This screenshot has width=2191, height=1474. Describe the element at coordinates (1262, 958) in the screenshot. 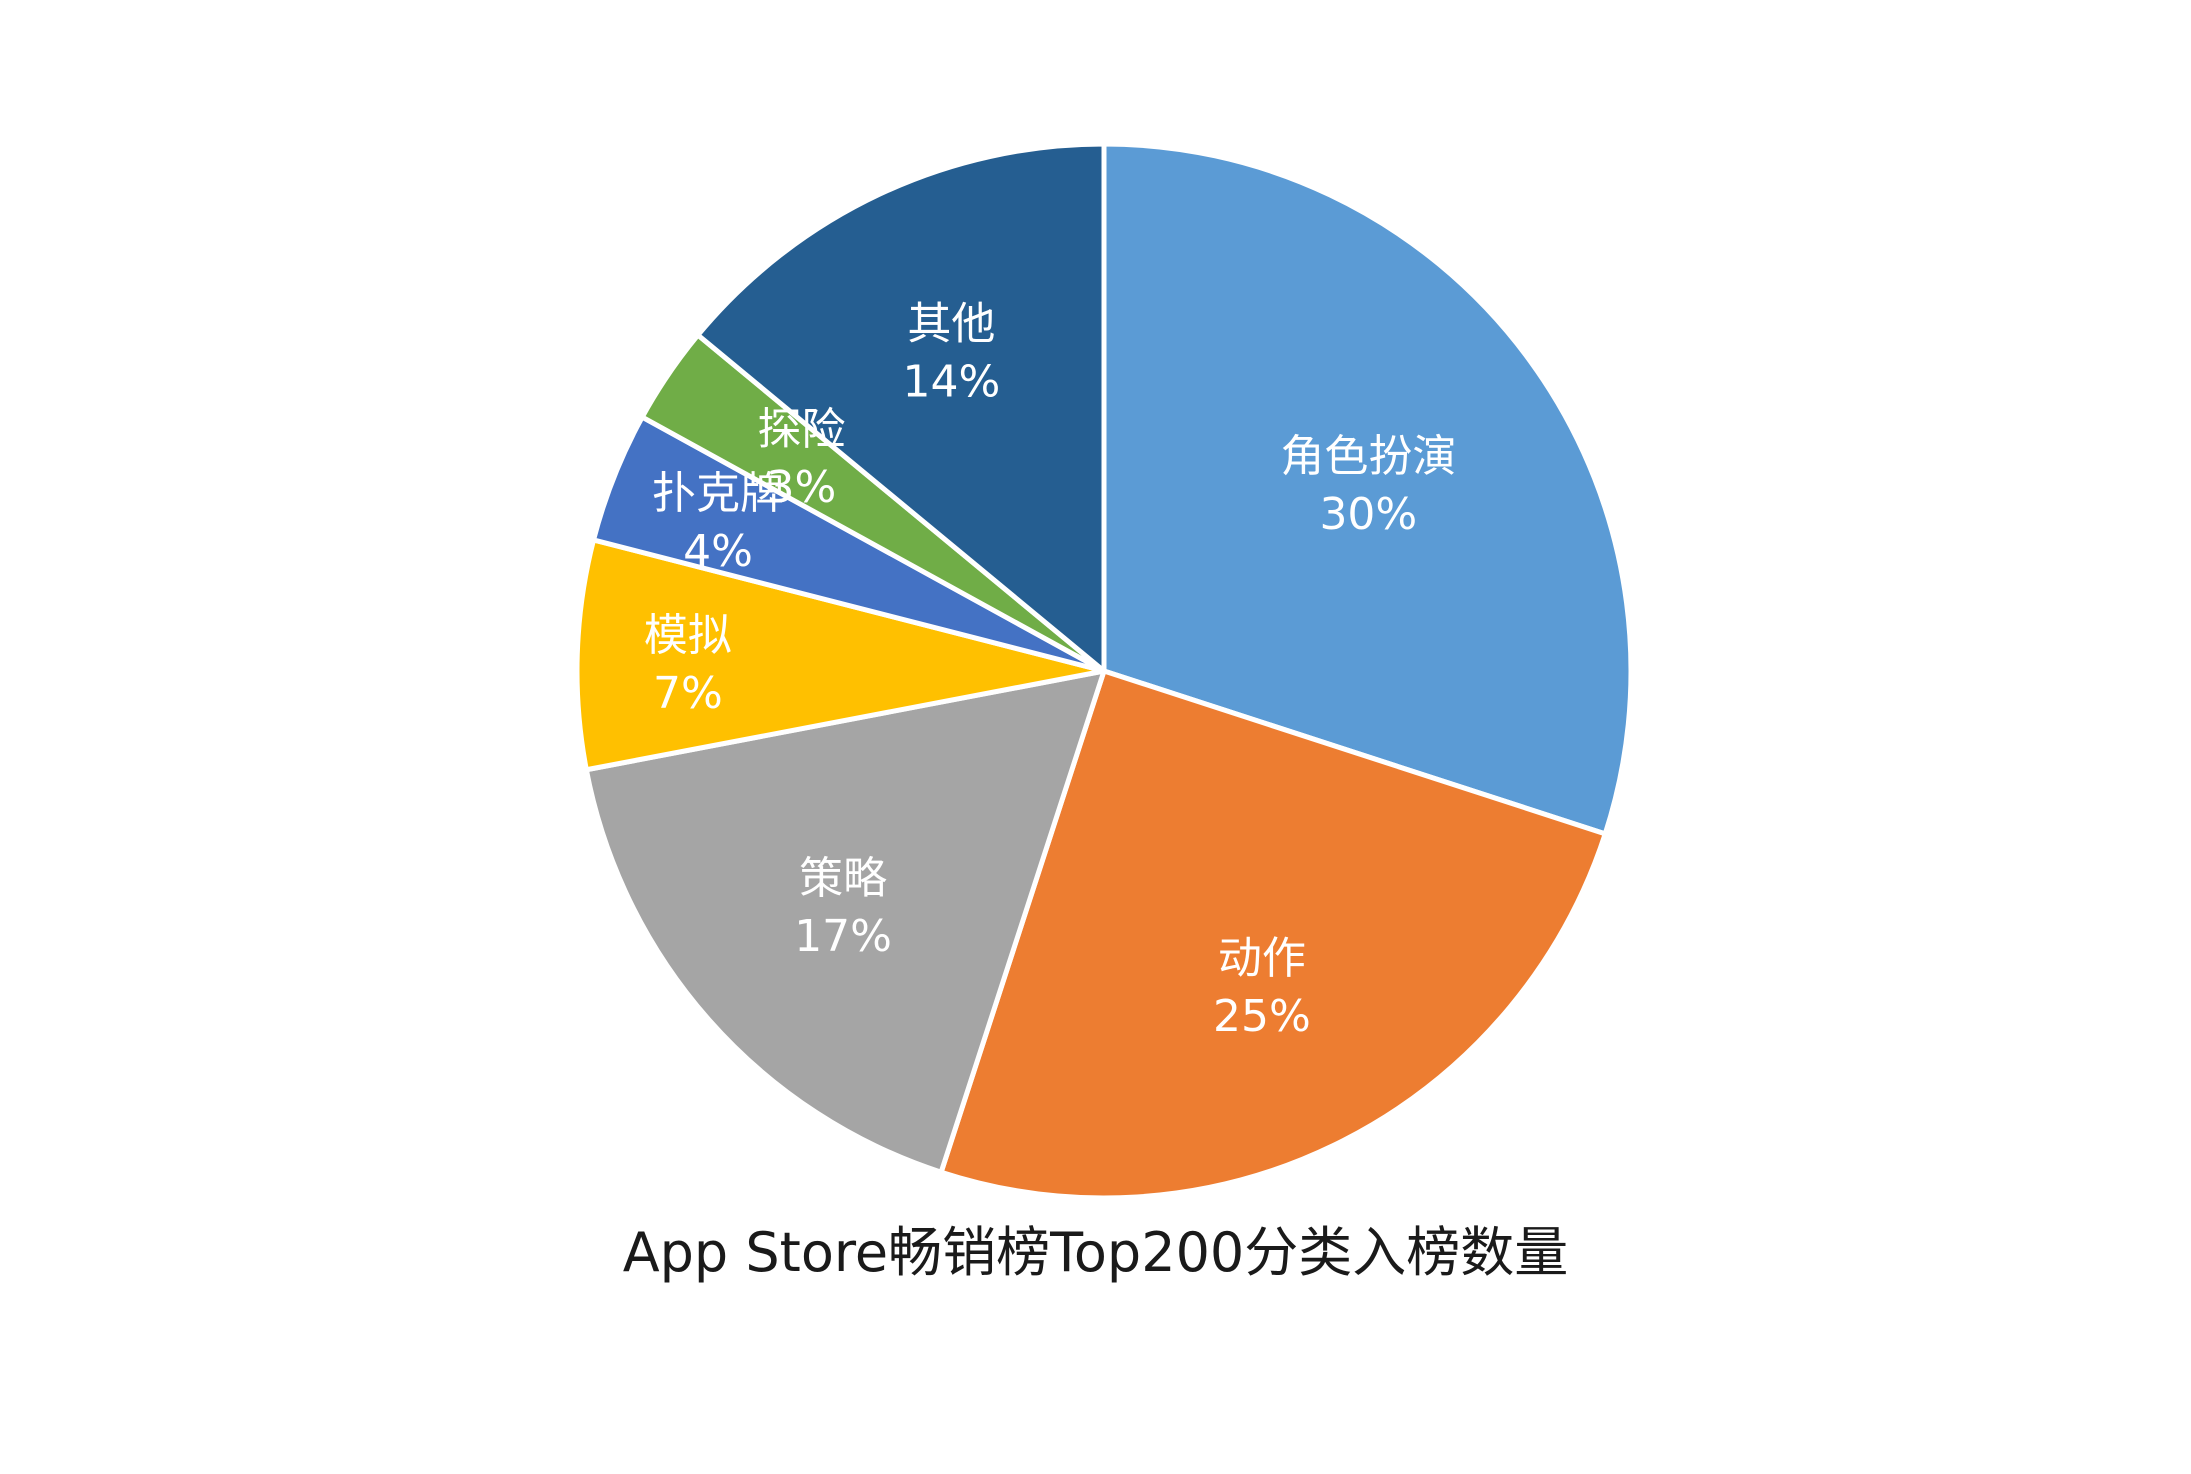

I see `slice-category-label: 动作` at that location.